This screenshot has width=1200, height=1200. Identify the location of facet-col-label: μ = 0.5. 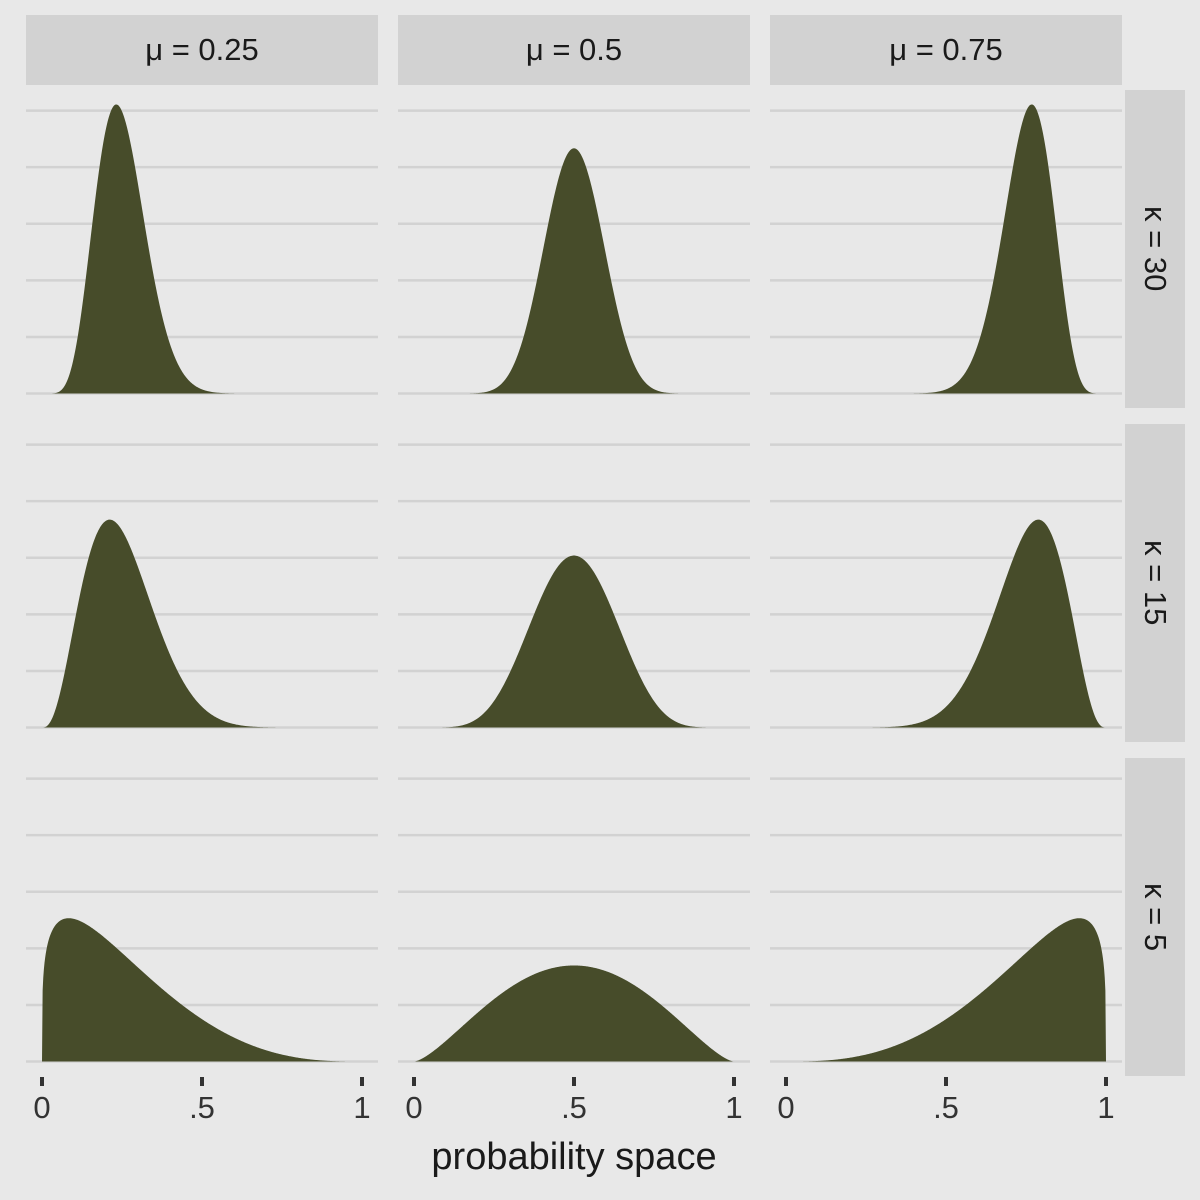
(574, 49).